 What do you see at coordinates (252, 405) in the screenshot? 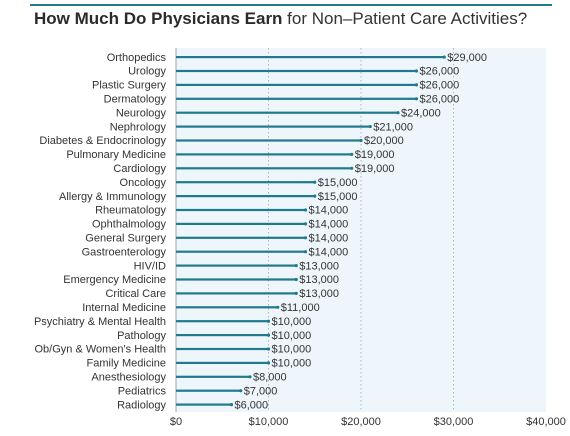
I see `value-label: $6,000` at bounding box center [252, 405].